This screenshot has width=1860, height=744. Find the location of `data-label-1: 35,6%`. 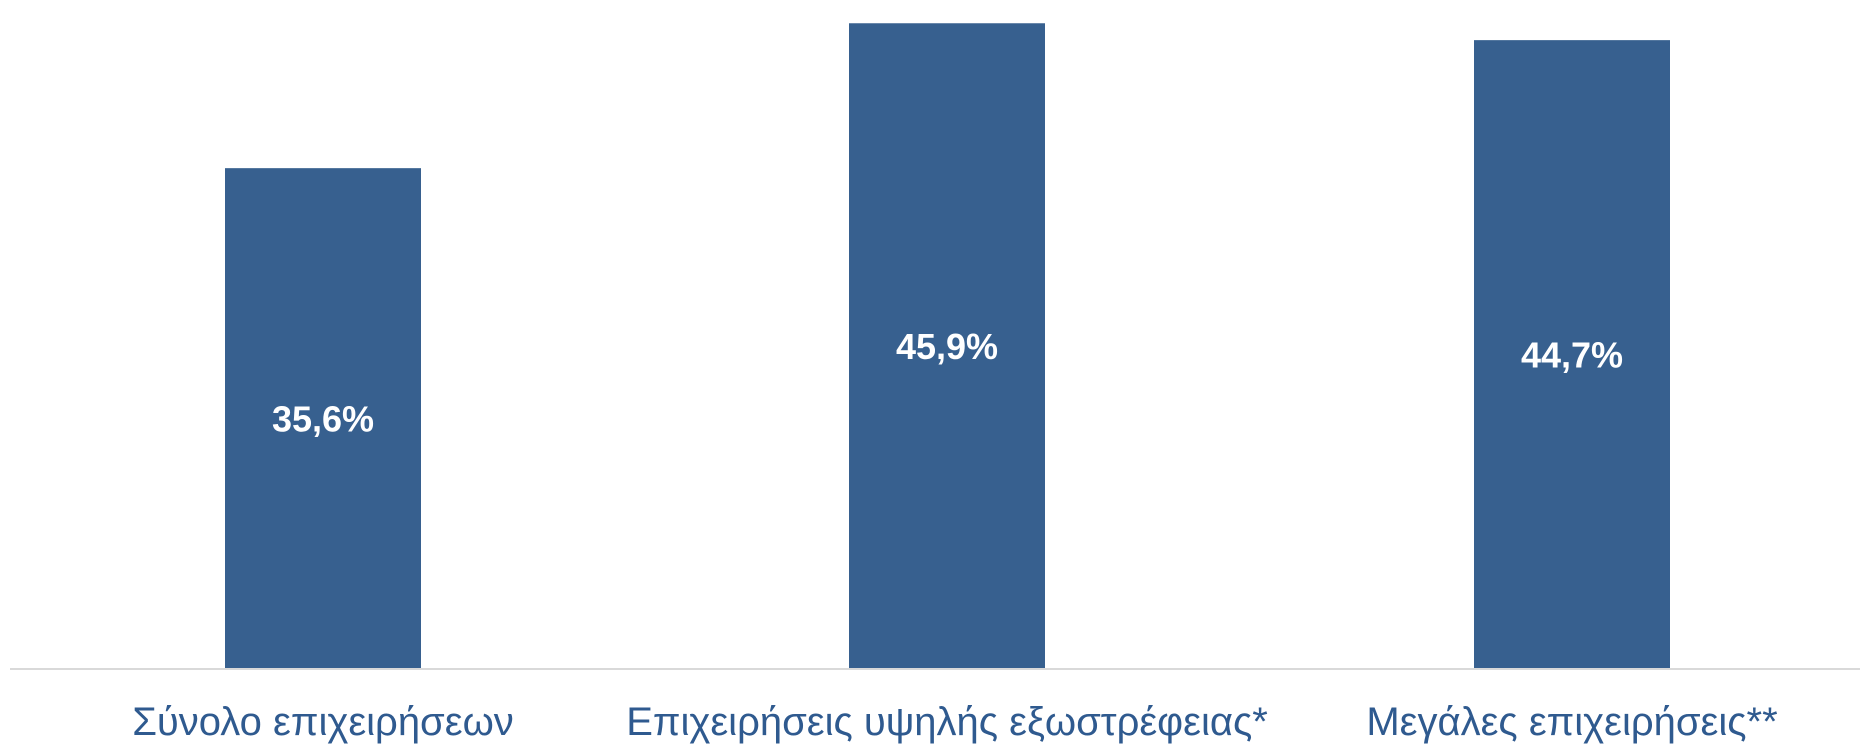

data-label-1: 35,6% is located at coordinates (323, 419).